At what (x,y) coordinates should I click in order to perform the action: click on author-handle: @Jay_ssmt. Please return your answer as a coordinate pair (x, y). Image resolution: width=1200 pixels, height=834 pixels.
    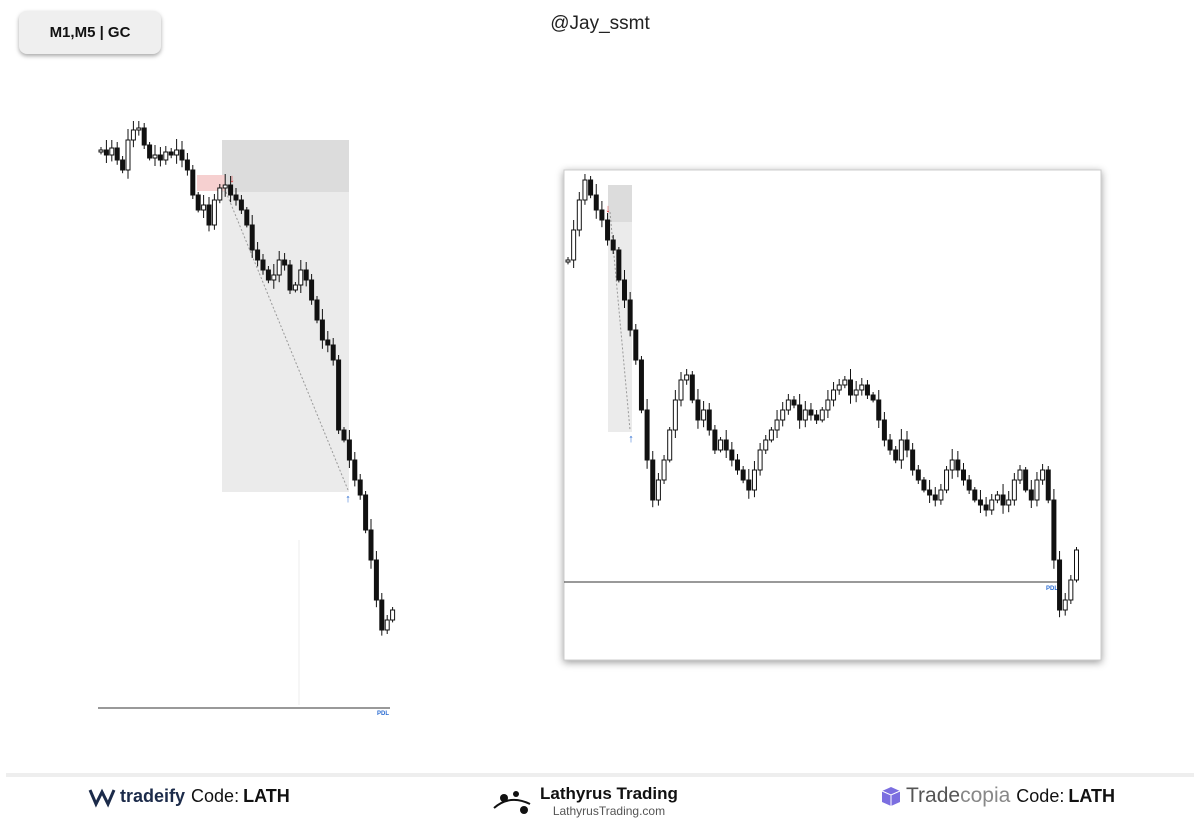
    Looking at the image, I should click on (600, 23).